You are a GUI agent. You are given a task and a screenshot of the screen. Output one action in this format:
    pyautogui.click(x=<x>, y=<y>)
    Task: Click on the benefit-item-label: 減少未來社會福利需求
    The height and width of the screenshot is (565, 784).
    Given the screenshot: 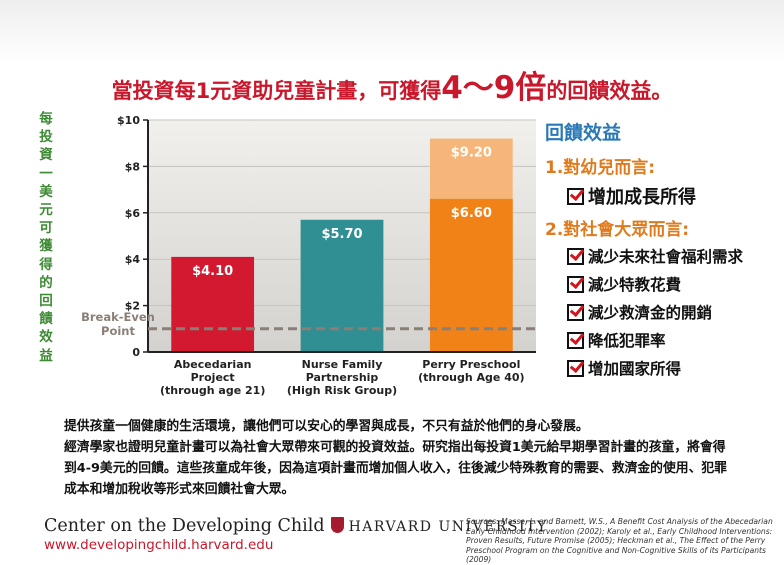 What is the action you would take?
    pyautogui.click(x=666, y=257)
    